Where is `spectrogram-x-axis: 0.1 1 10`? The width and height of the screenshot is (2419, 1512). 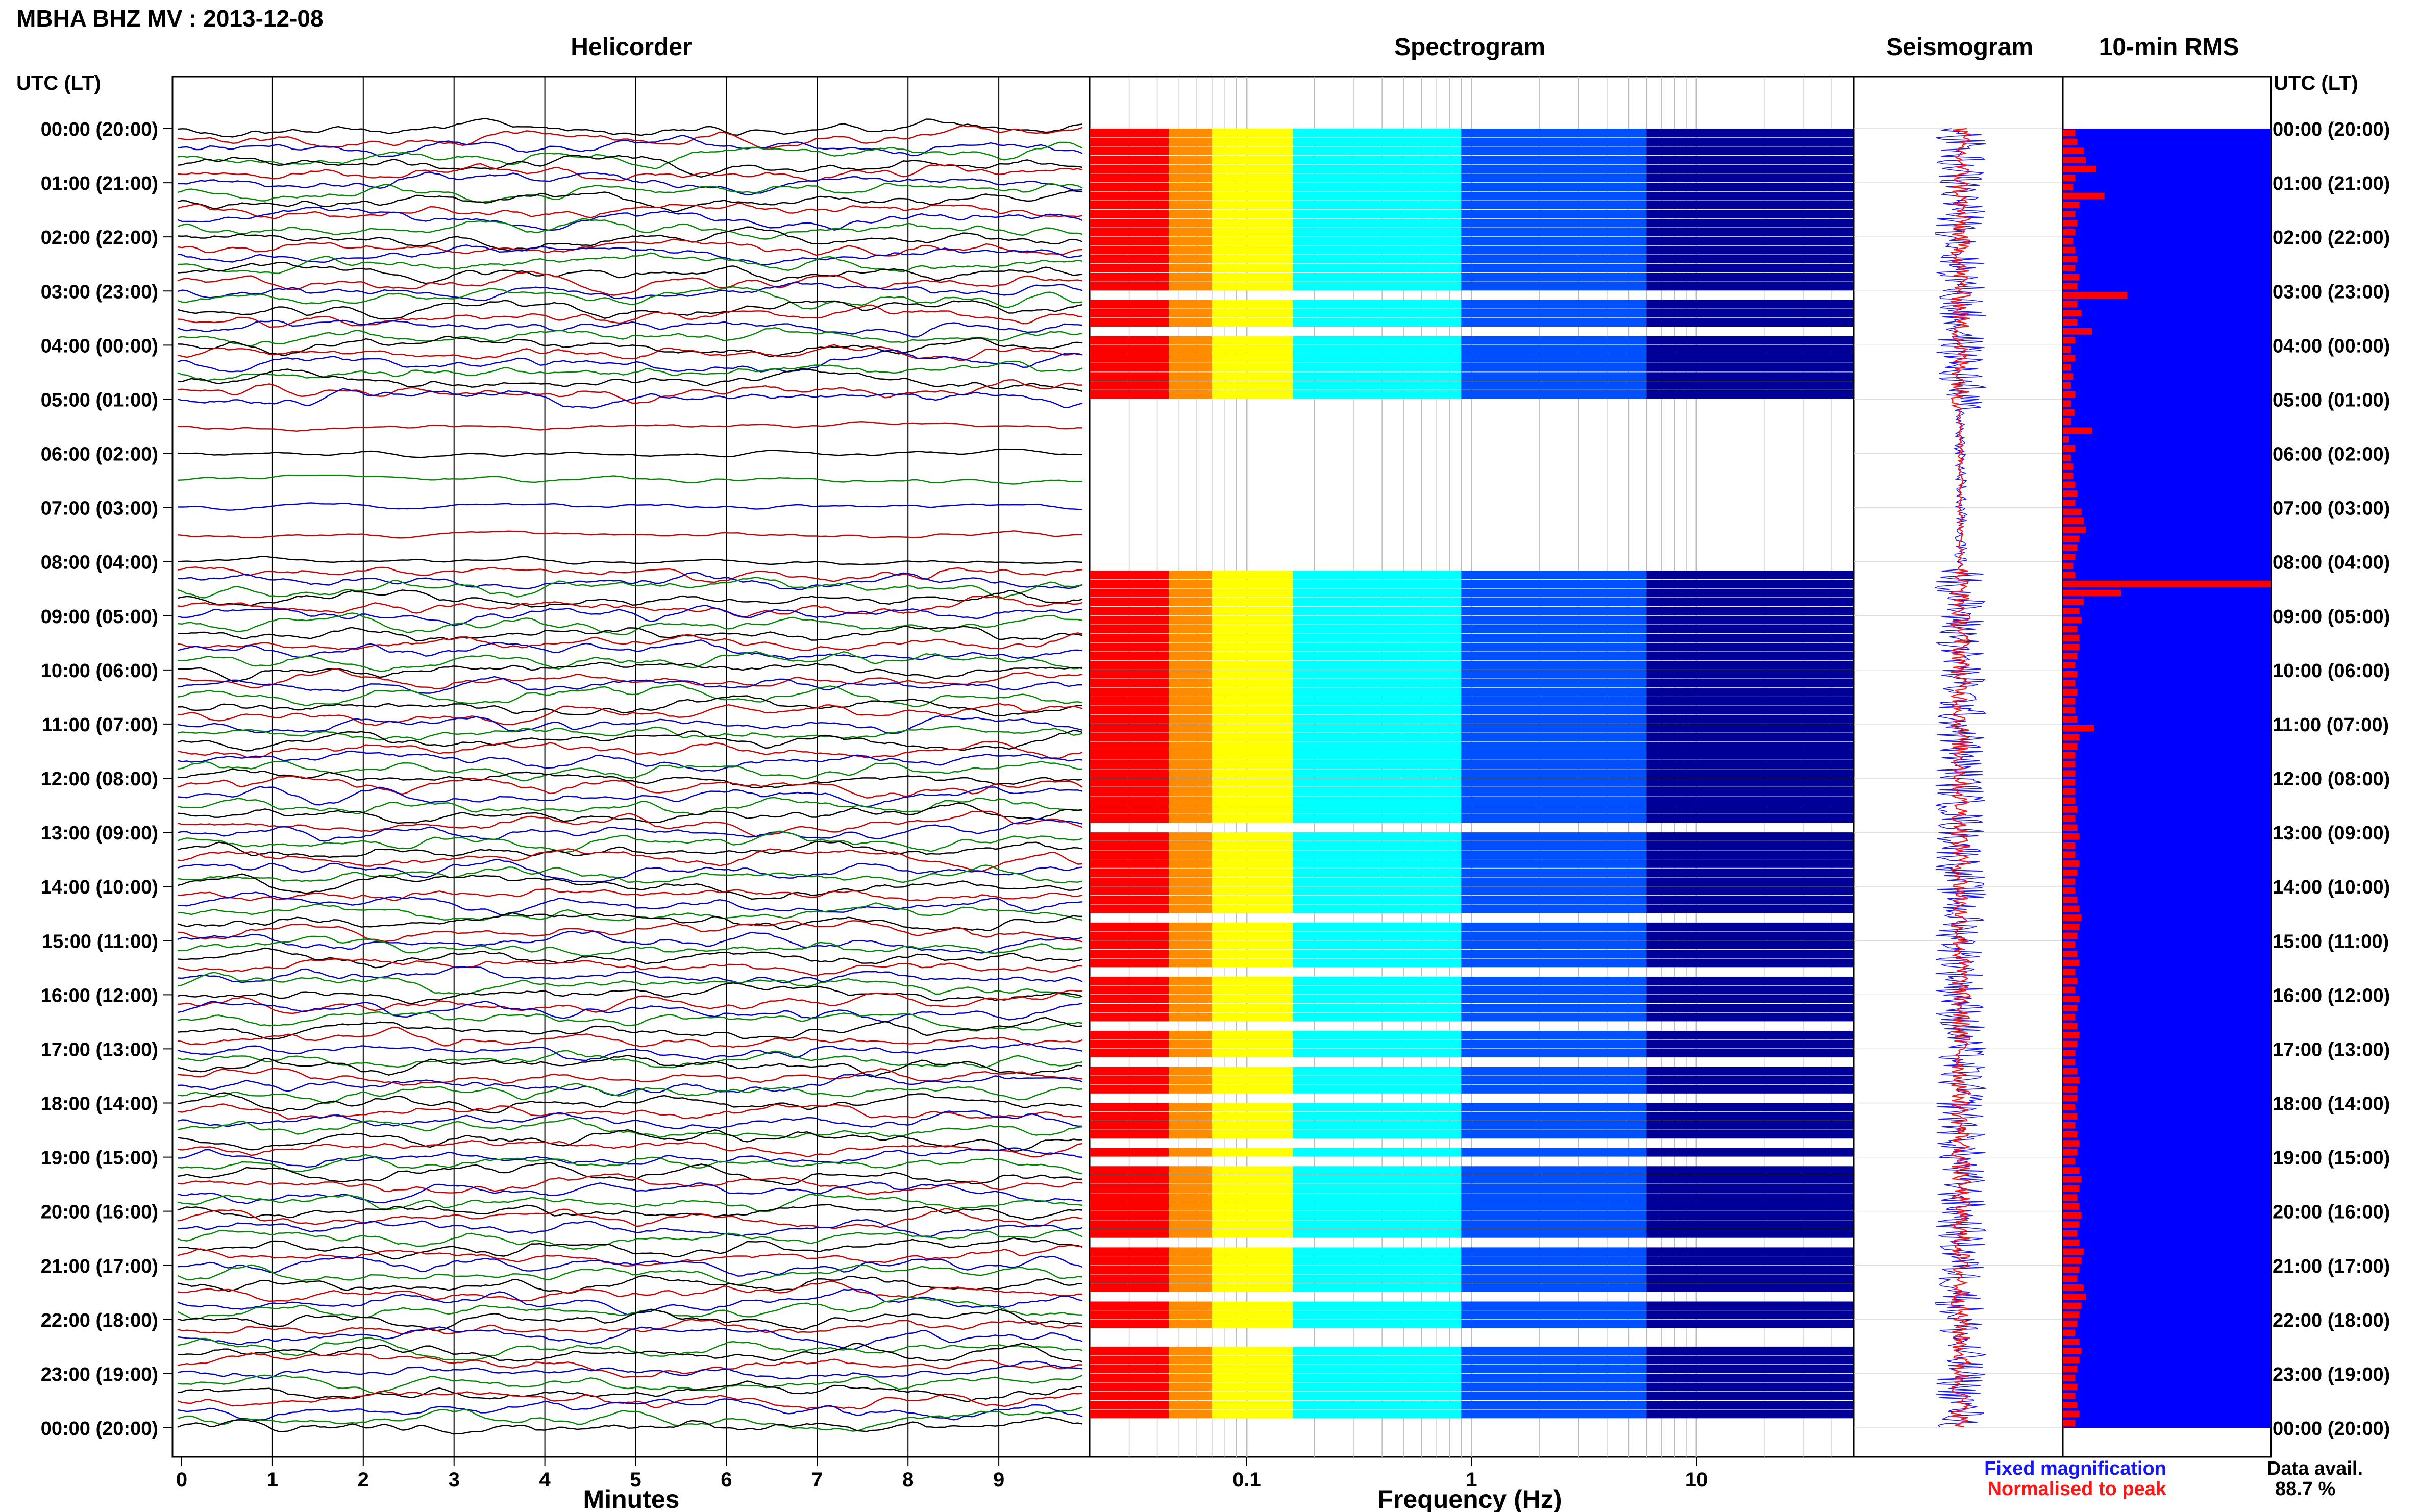
spectrogram-x-axis: 0.1 1 10 is located at coordinates (1470, 1474).